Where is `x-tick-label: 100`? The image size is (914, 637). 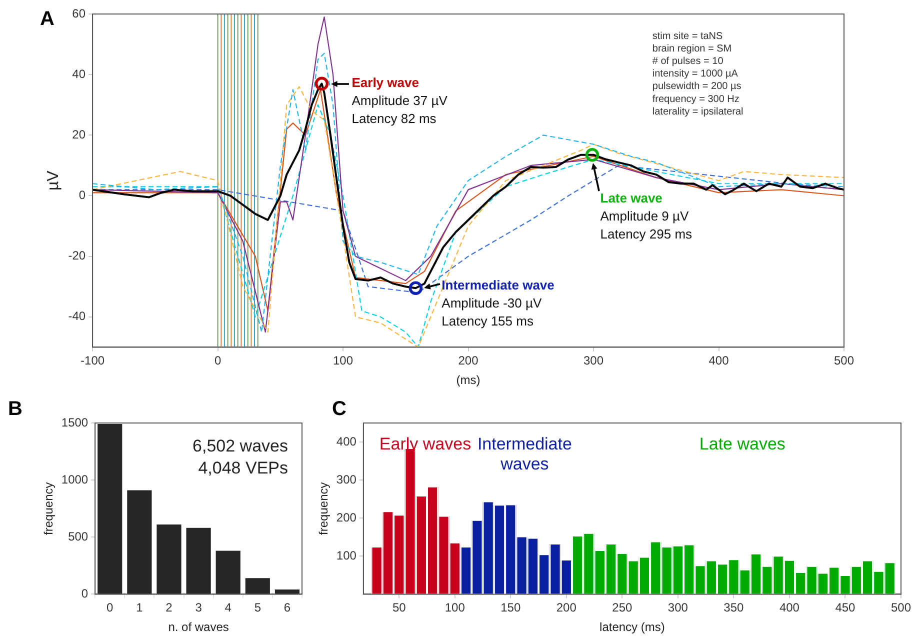 x-tick-label: 100 is located at coordinates (455, 607).